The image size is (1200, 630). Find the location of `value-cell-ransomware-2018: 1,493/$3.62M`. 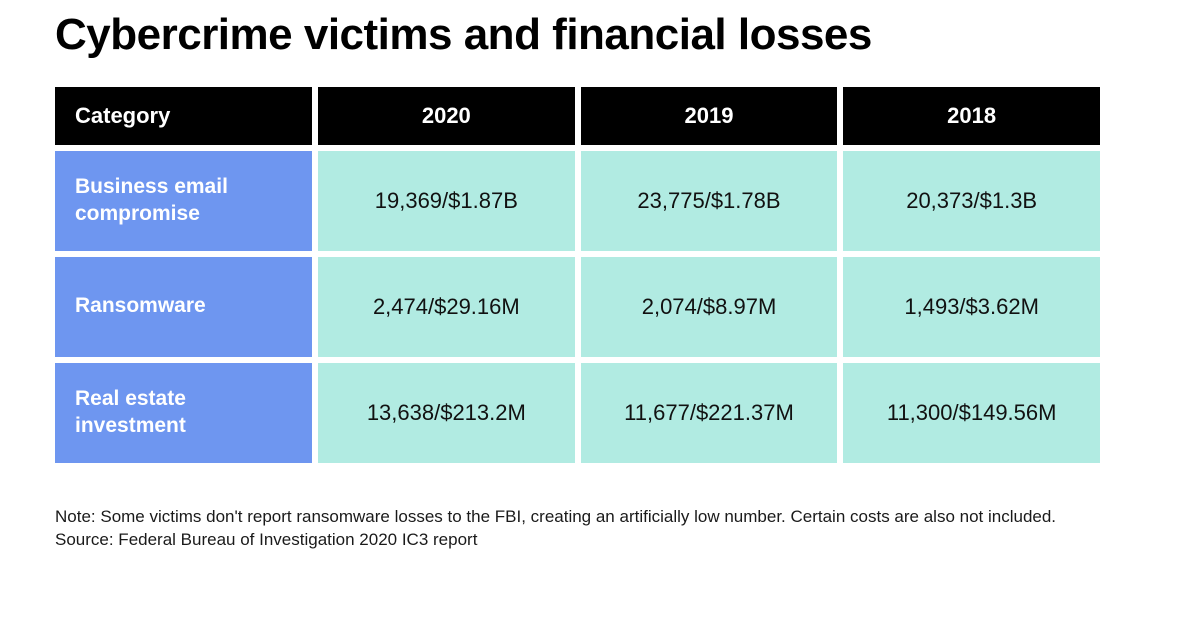

value-cell-ransomware-2018: 1,493/$3.62M is located at coordinates (971, 306).